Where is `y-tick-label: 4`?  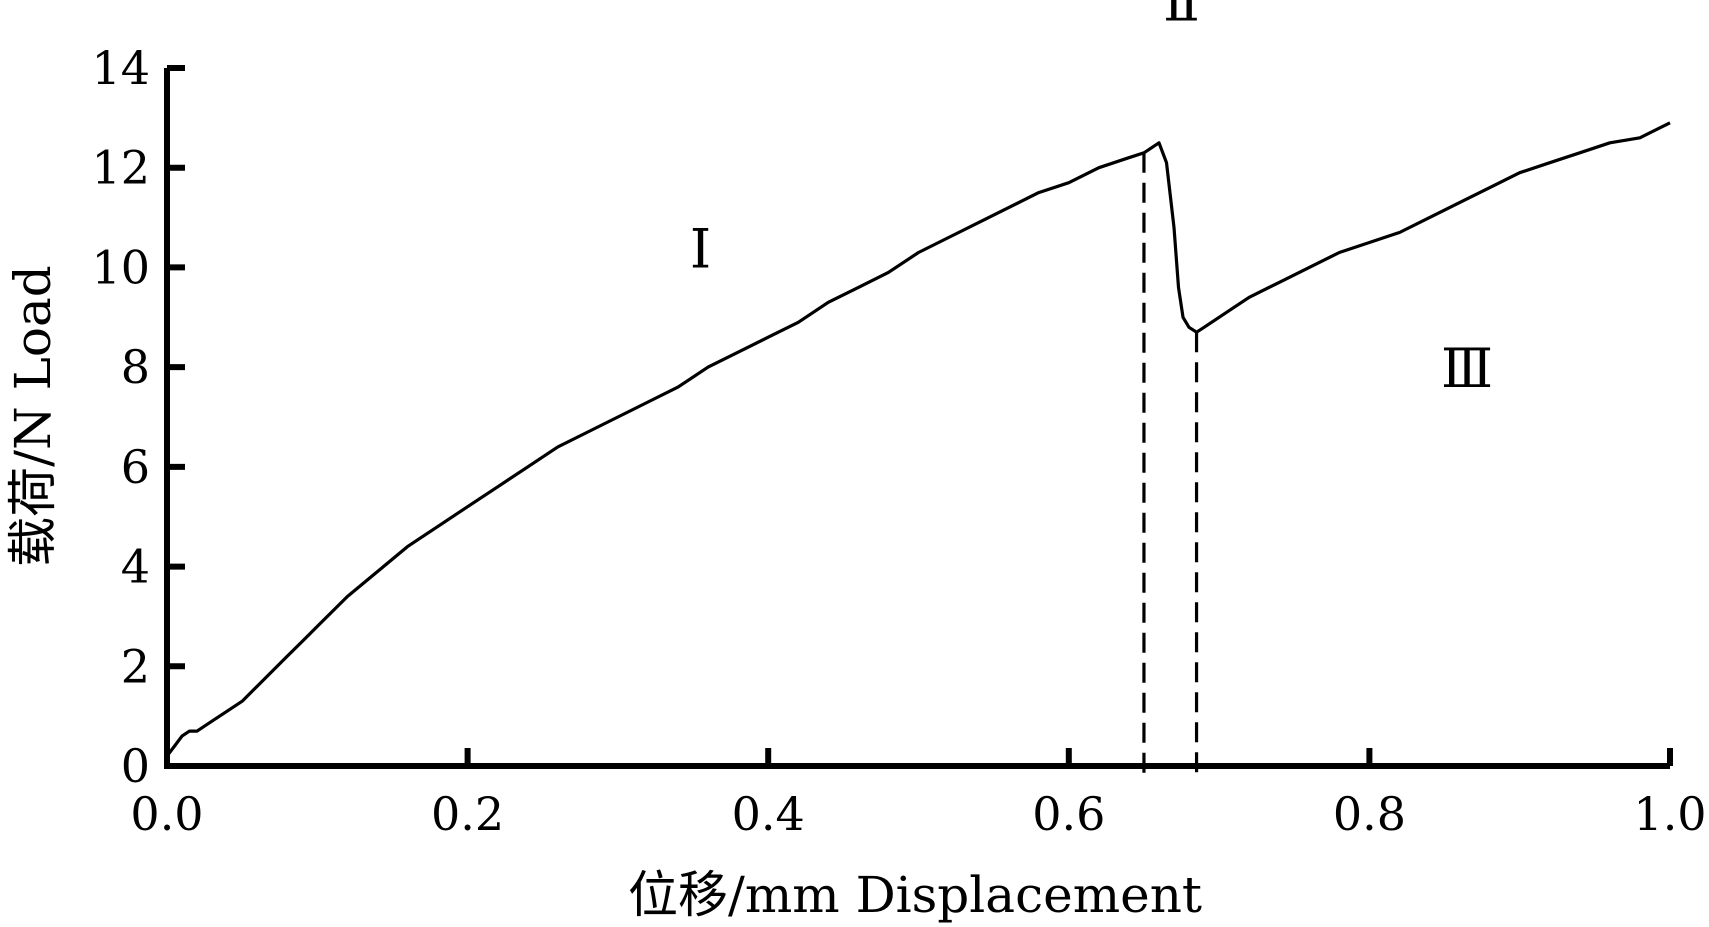
y-tick-label: 4 is located at coordinates (135, 567).